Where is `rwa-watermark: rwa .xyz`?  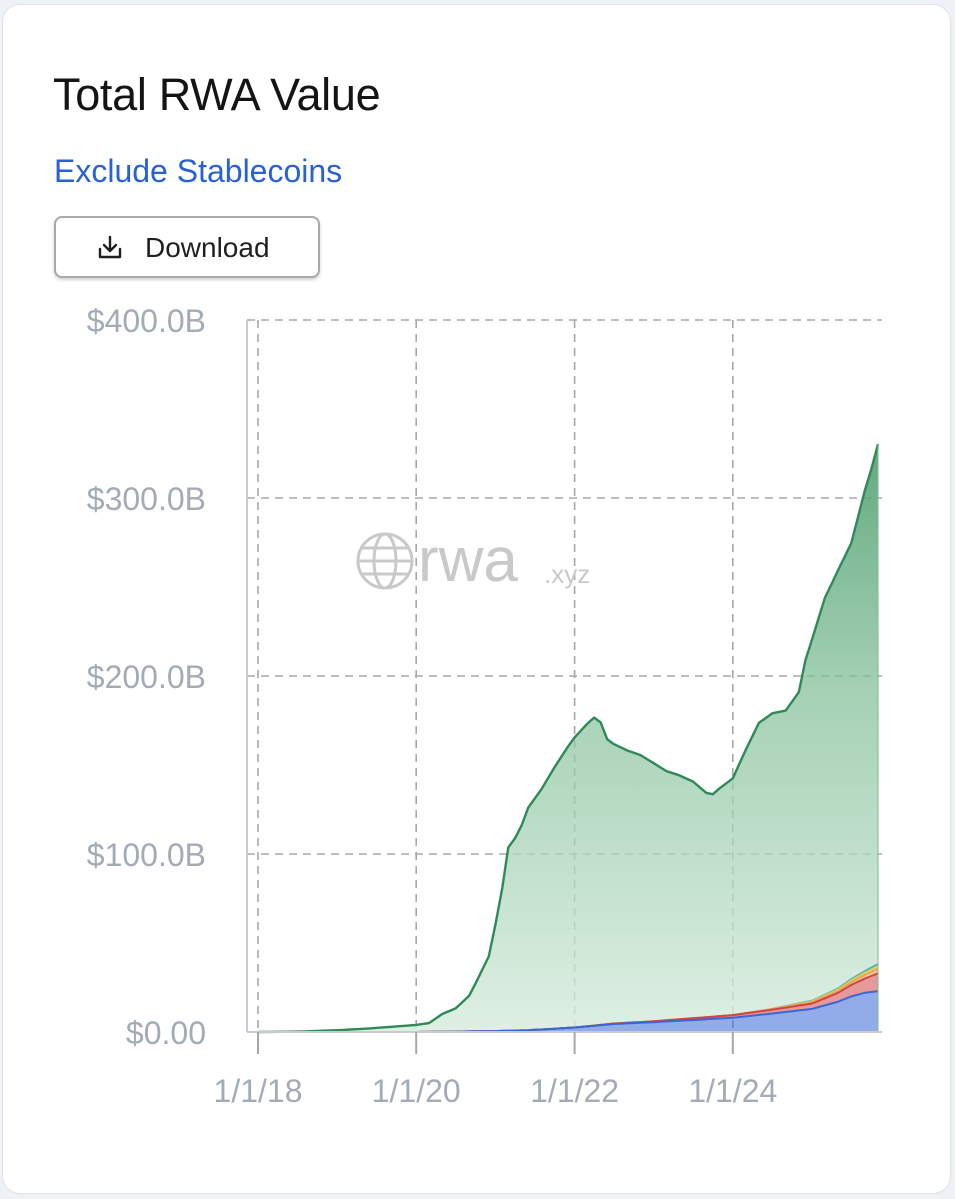 rwa-watermark: rwa .xyz is located at coordinates (473, 560).